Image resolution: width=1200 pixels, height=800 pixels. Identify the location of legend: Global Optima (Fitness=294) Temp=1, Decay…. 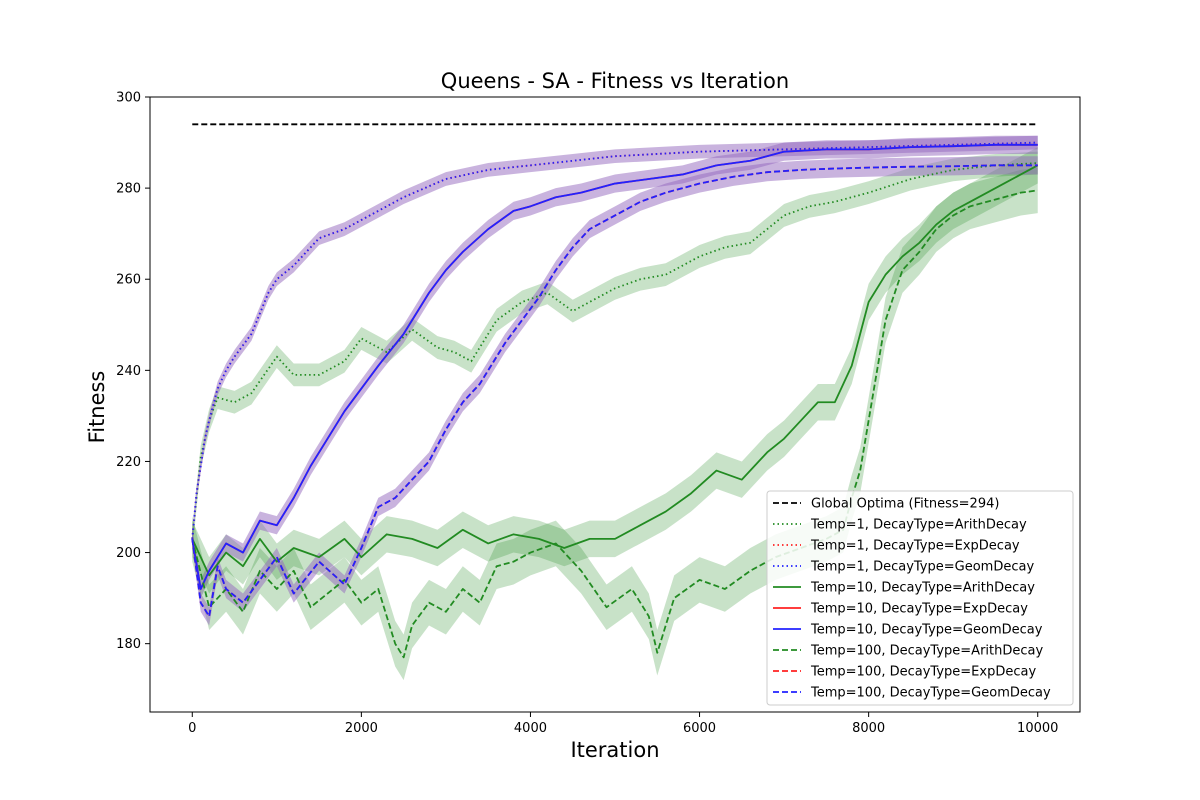
(920, 598).